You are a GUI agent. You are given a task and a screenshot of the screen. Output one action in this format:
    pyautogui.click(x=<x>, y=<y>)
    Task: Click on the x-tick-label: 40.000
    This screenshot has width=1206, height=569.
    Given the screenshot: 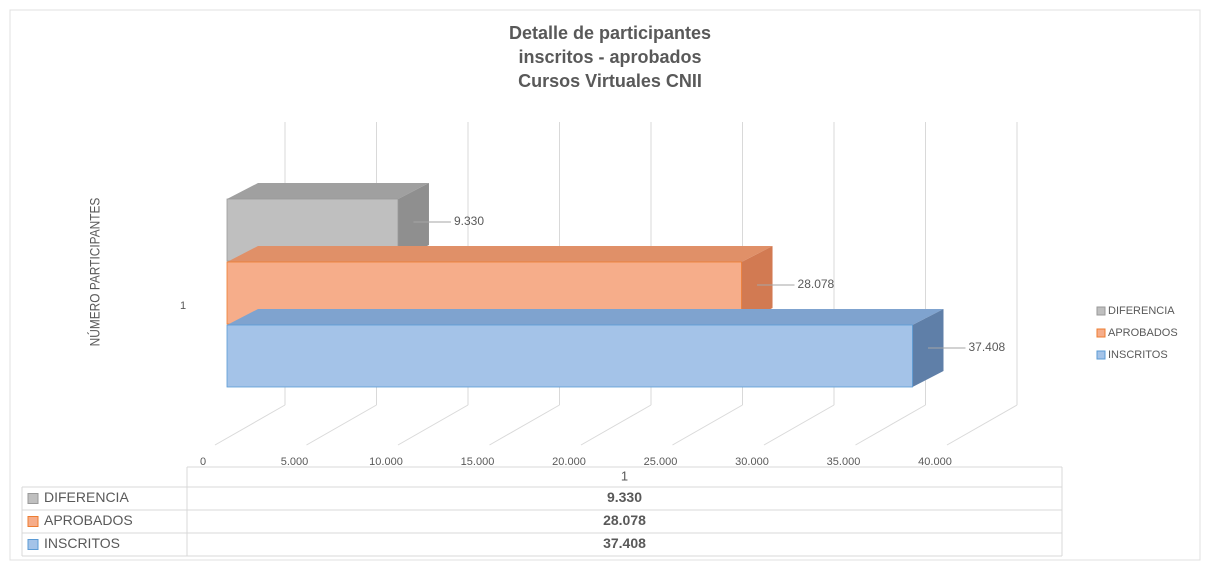 What is the action you would take?
    pyautogui.click(x=935, y=462)
    